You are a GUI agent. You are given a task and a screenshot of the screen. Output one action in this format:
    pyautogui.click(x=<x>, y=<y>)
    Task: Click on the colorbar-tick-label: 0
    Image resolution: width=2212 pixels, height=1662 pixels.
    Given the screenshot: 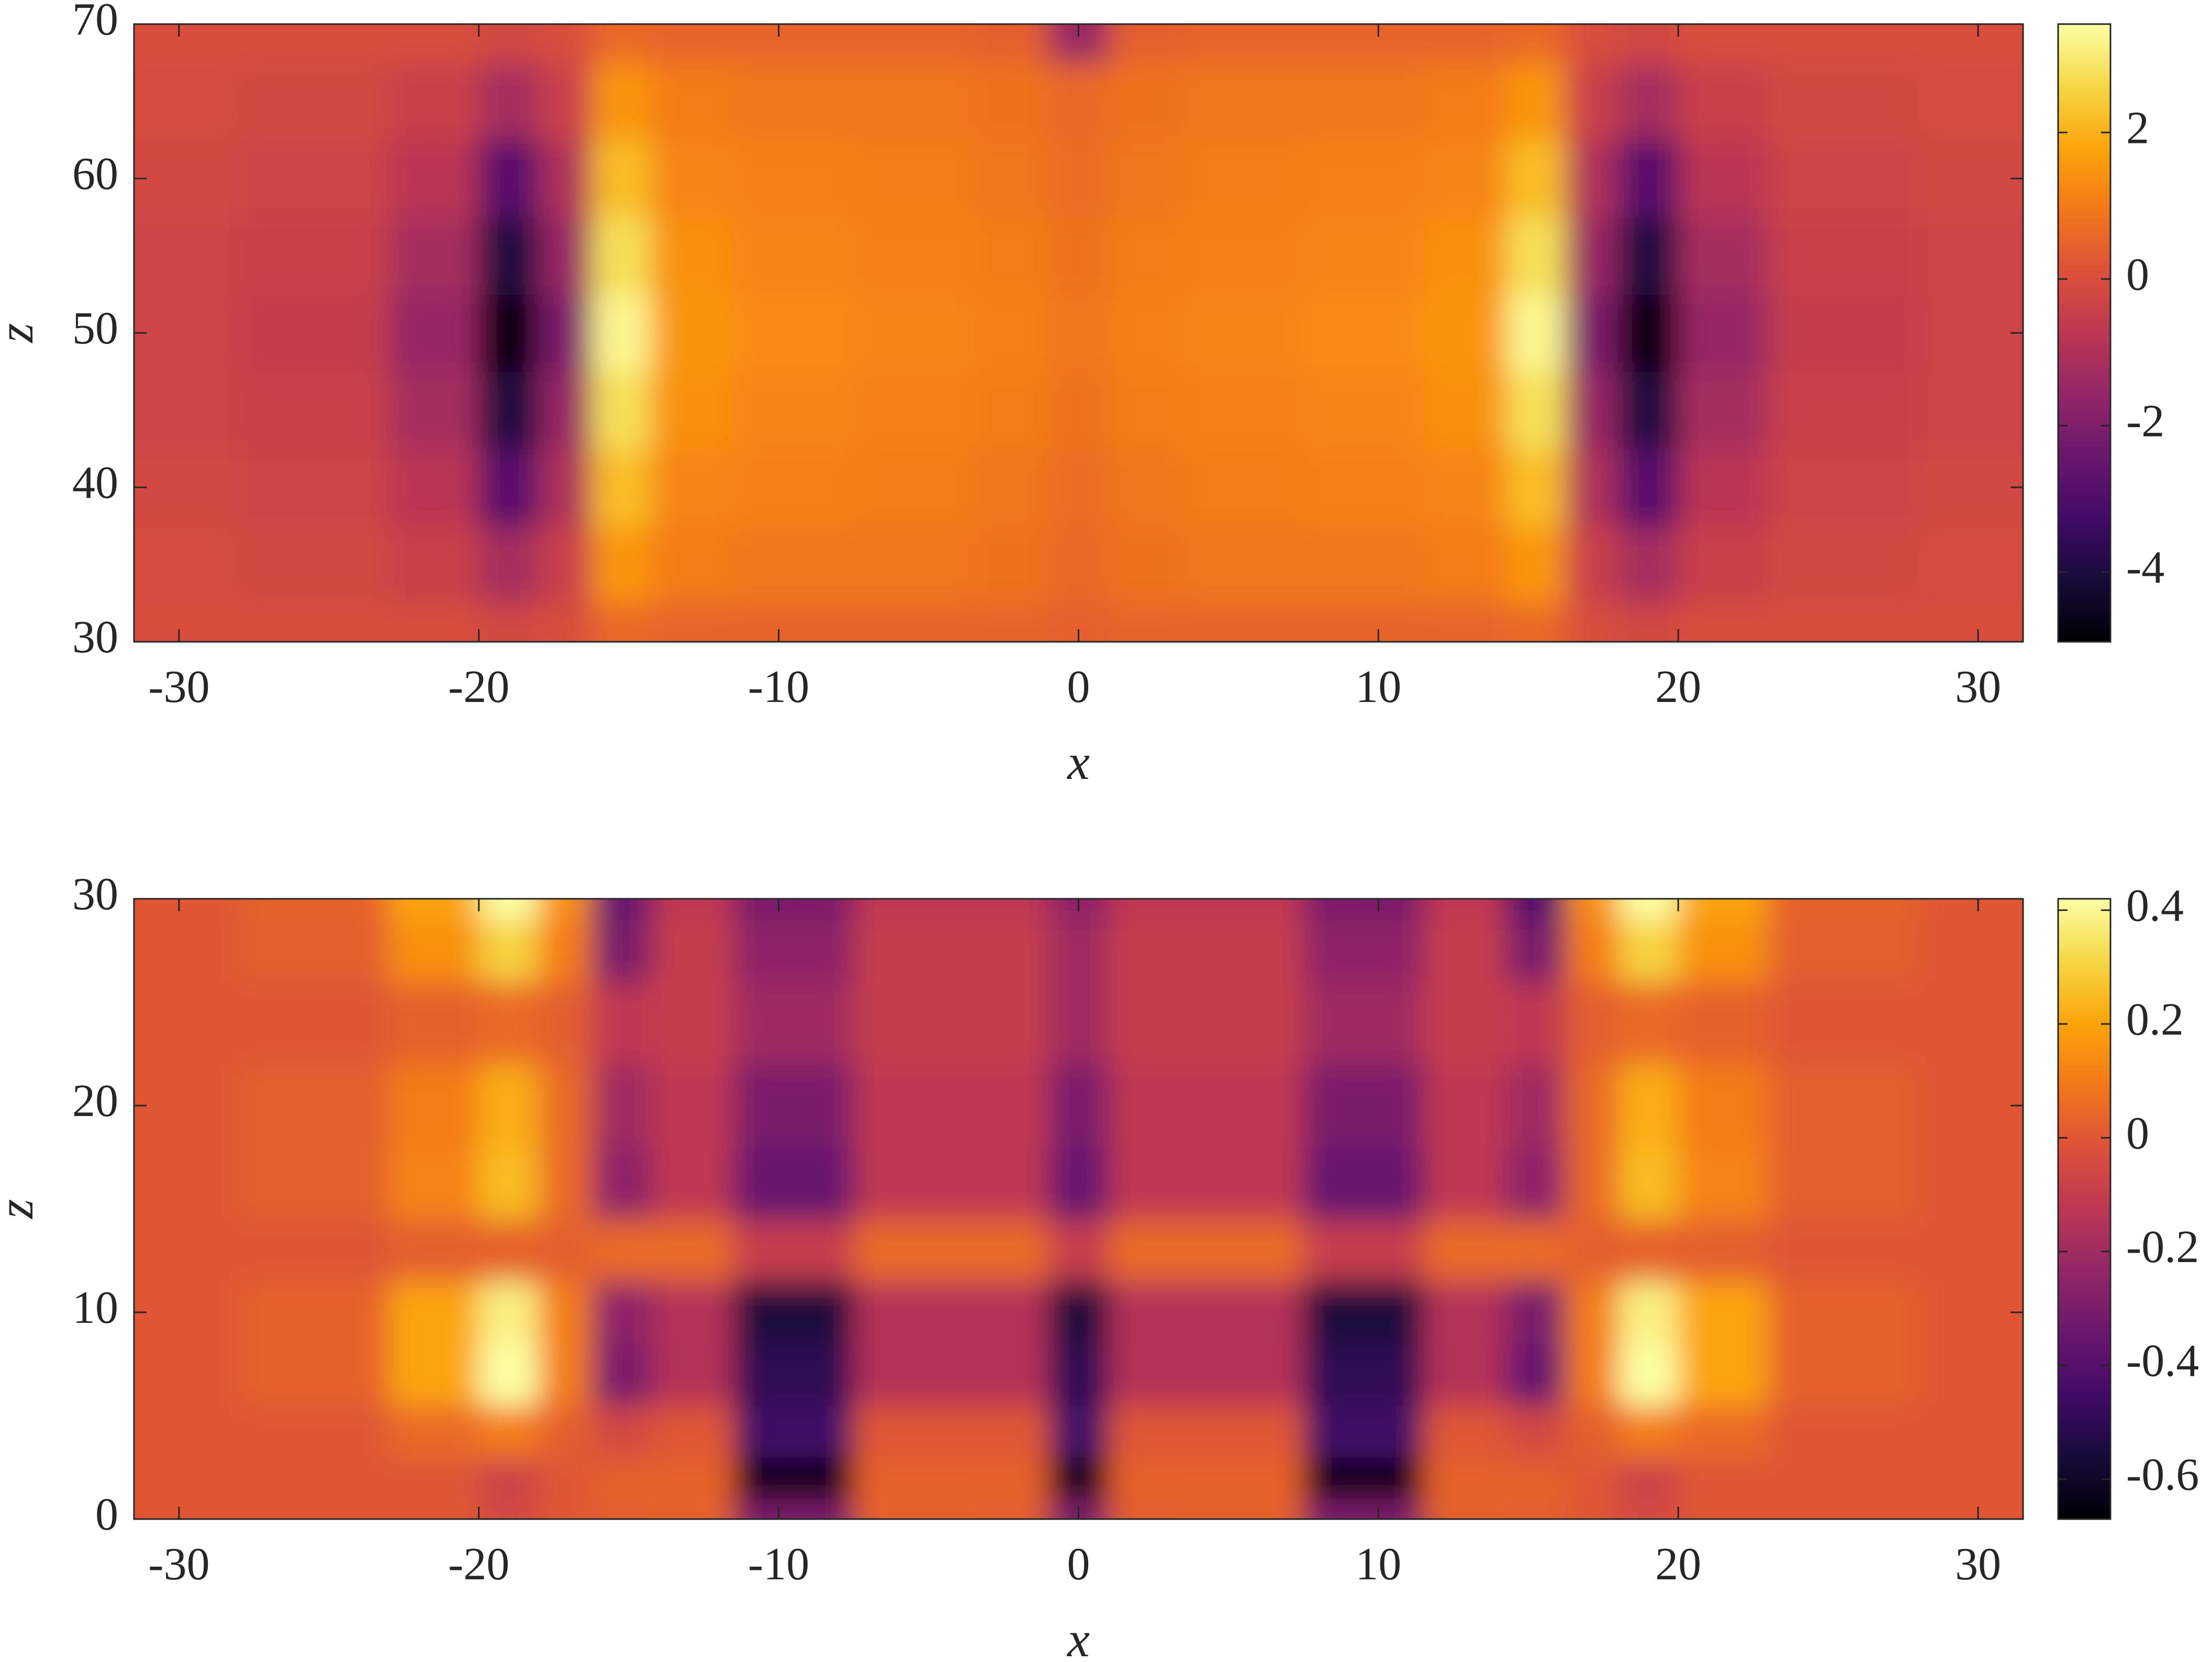 What is the action you would take?
    pyautogui.click(x=2137, y=1133)
    